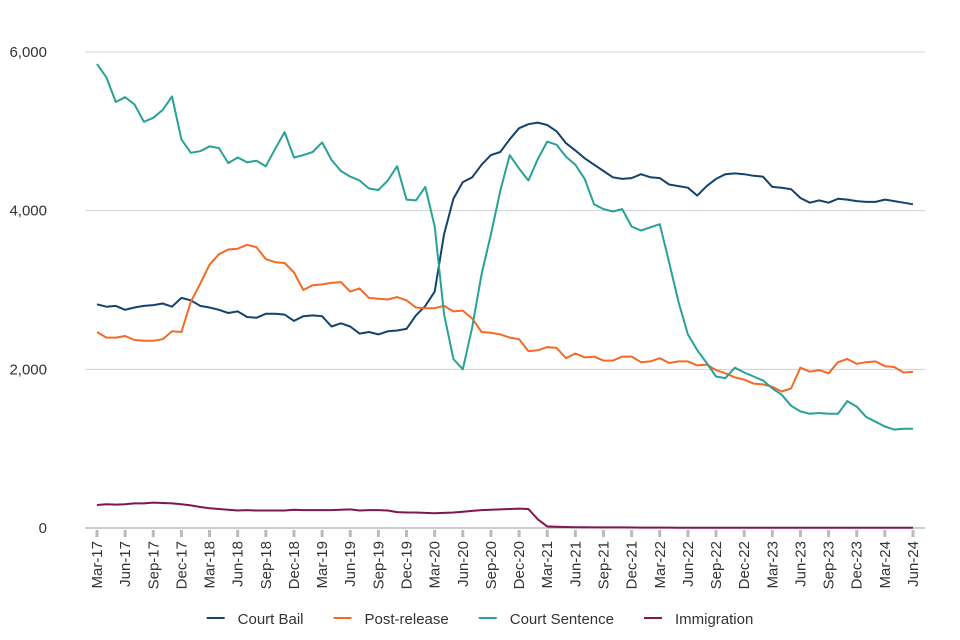 The width and height of the screenshot is (960, 640). I want to click on x-tick-label: Jun-19, so click(350, 564).